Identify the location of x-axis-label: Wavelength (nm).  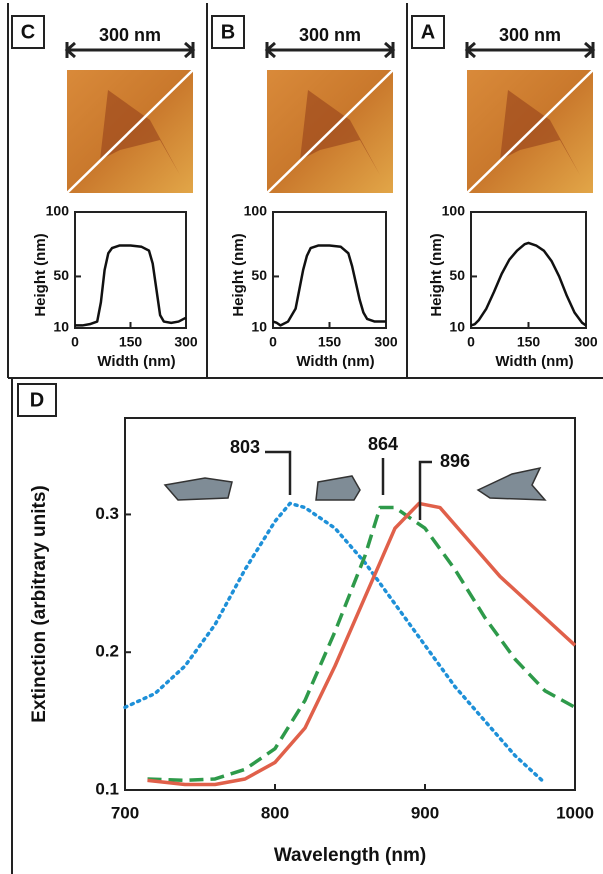
(350, 855).